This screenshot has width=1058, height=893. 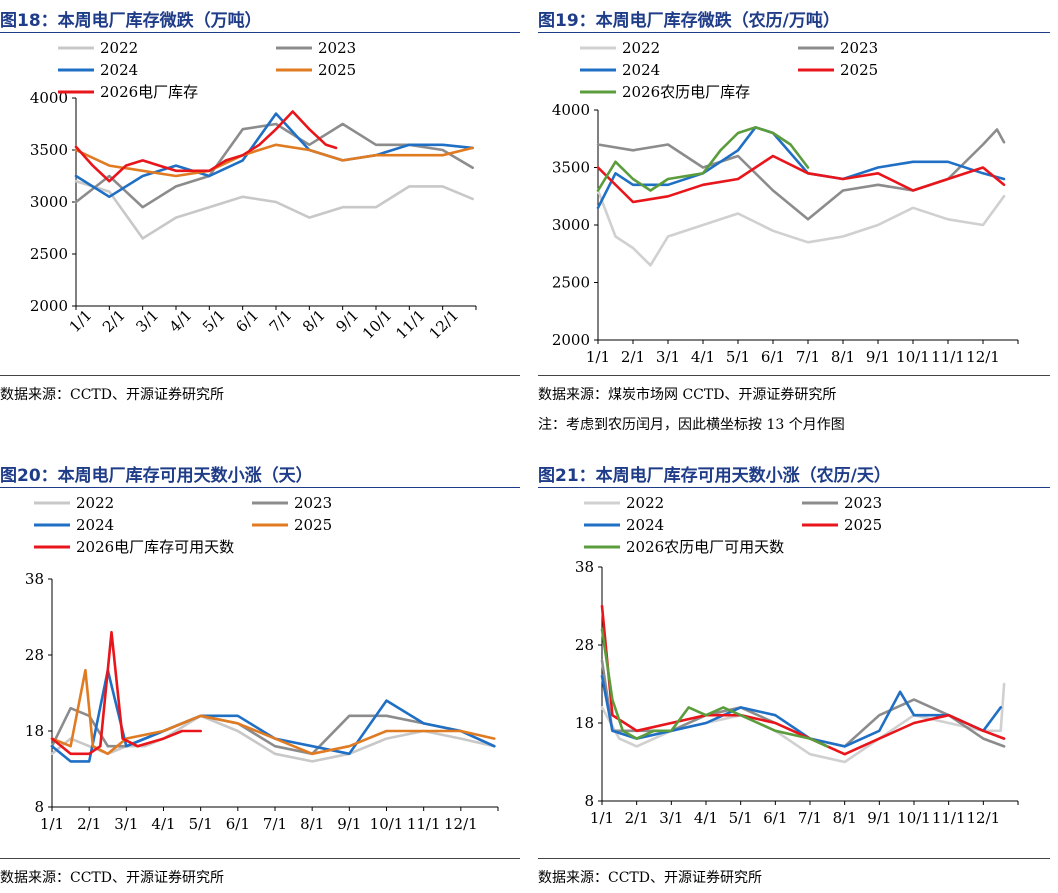 What do you see at coordinates (571, 225) in the screenshot?
I see `y-tick-label: 3000` at bounding box center [571, 225].